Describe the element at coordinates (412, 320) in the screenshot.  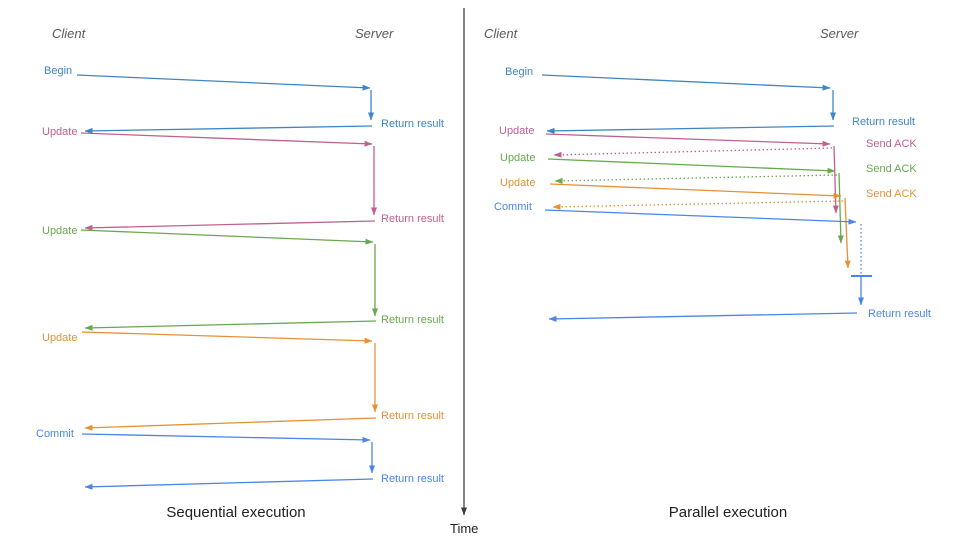
I see `seq-return3-label: Return result` at that location.